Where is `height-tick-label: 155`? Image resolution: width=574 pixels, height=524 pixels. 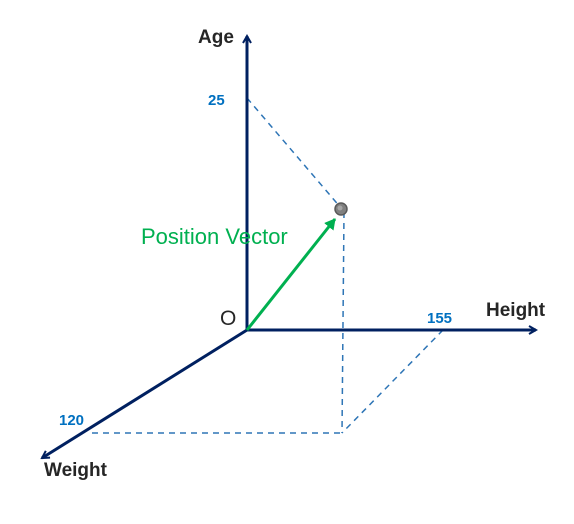
height-tick-label: 155 is located at coordinates (439, 318).